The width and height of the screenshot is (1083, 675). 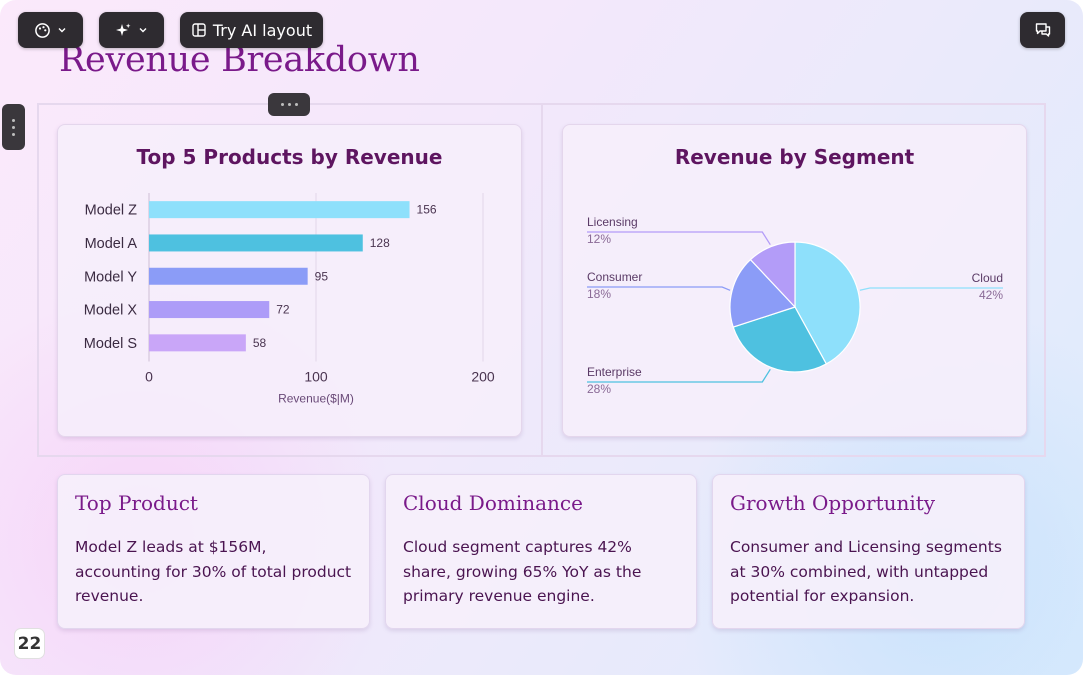 What do you see at coordinates (987, 278) in the screenshot?
I see `pie-slice-label: Cloud` at bounding box center [987, 278].